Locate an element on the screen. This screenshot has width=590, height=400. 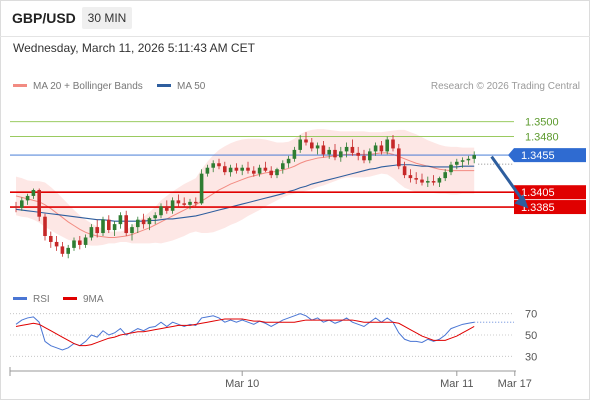
support-label-1: 1.3405 is located at coordinates (538, 193).